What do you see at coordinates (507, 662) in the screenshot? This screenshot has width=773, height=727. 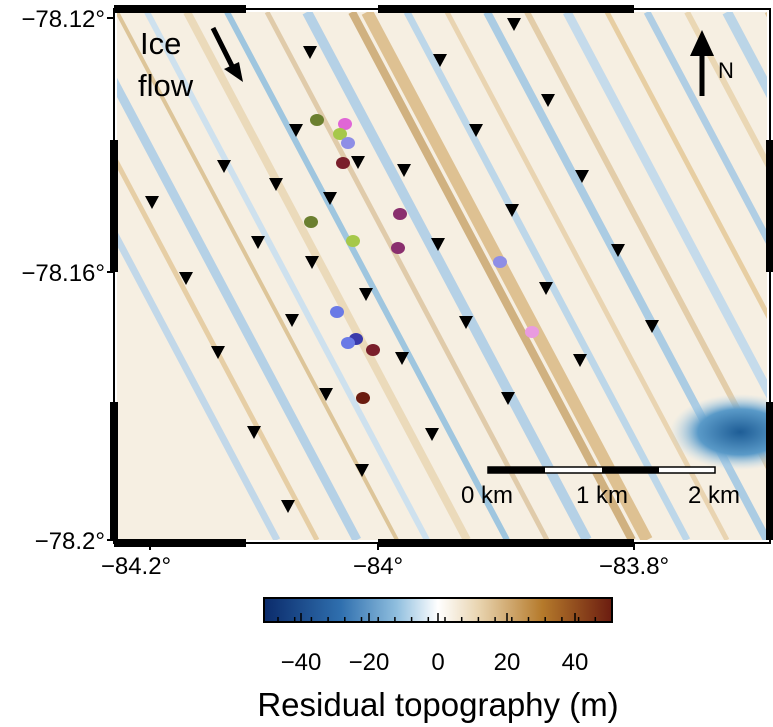 I see `colorbar-tick-label: 20` at bounding box center [507, 662].